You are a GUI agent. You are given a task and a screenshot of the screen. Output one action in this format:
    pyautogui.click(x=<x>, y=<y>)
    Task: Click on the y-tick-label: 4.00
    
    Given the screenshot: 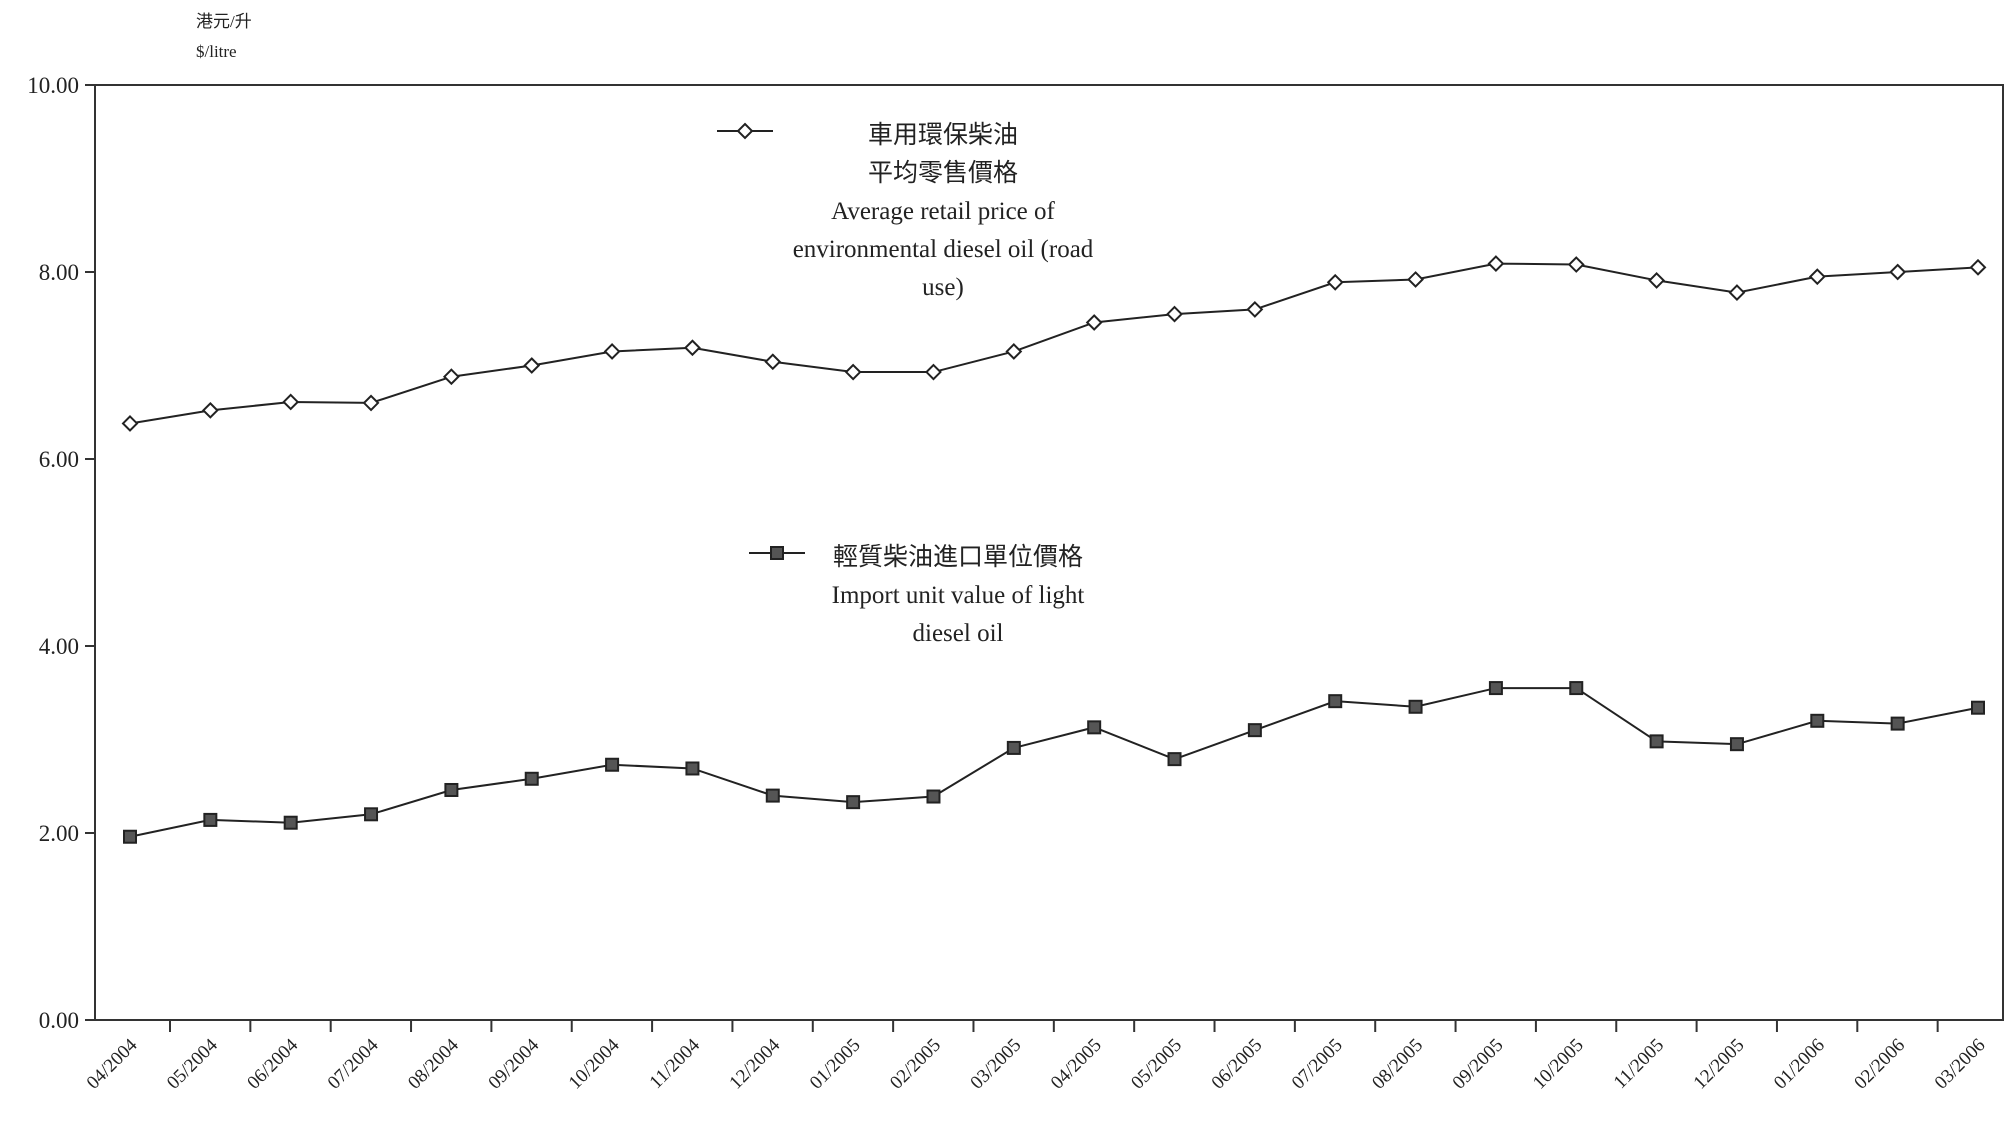 What is the action you would take?
    pyautogui.click(x=59, y=646)
    